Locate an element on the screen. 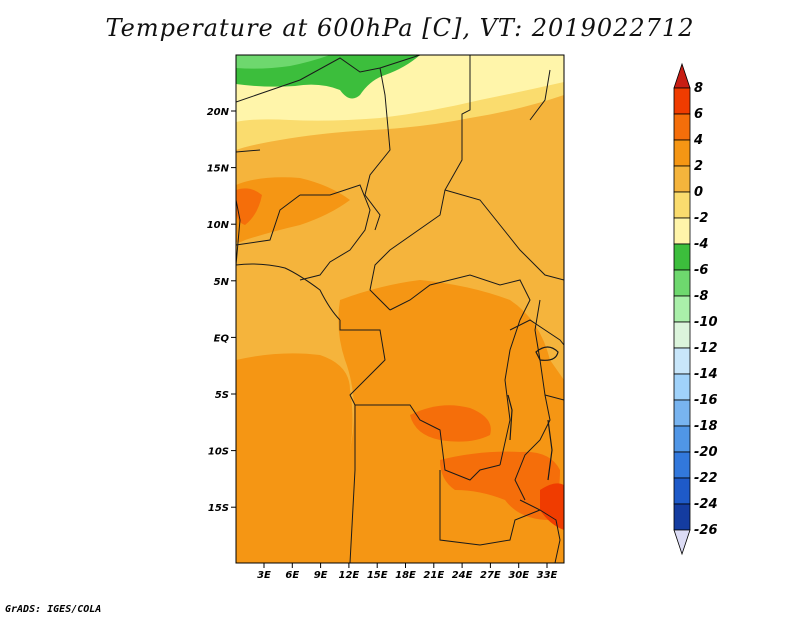 This screenshot has height=618, width=800. colorbar-label: -10 is located at coordinates (706, 322).